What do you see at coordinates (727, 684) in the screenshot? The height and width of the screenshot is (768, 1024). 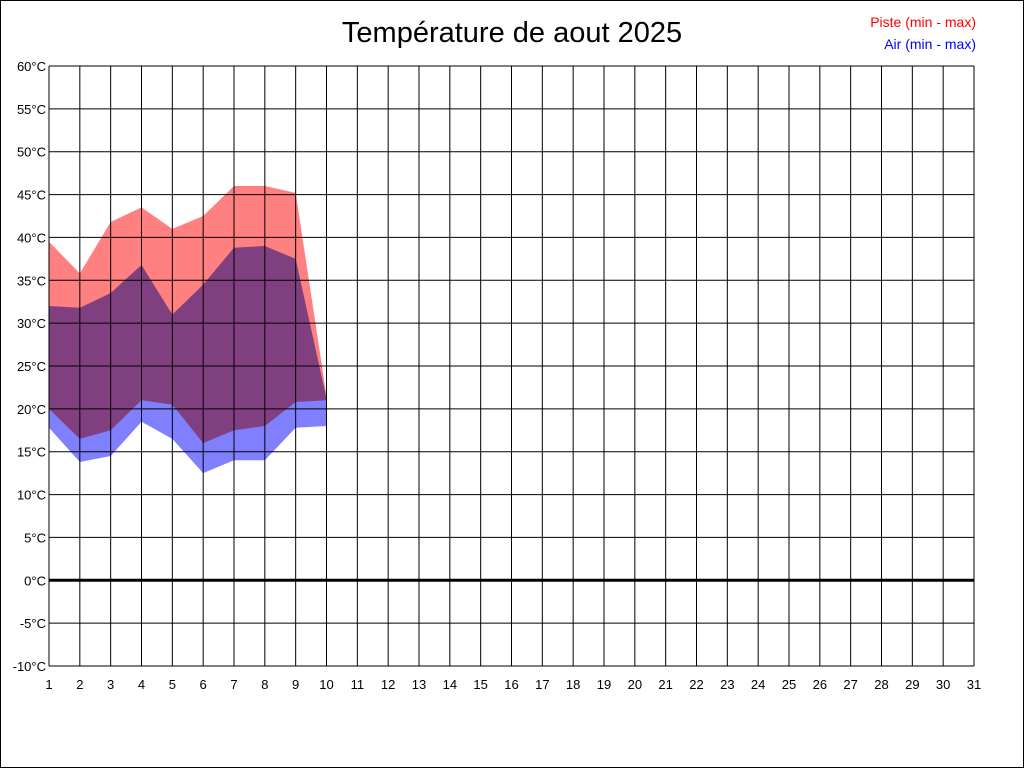 I see `x-tick-label: 23` at bounding box center [727, 684].